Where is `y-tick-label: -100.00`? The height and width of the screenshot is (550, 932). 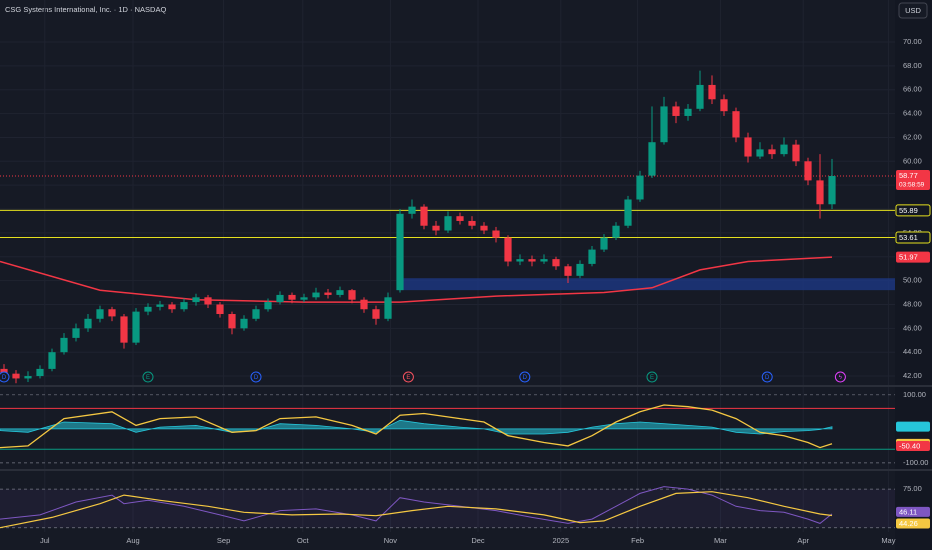
y-tick-label: -100.00 is located at coordinates (915, 462).